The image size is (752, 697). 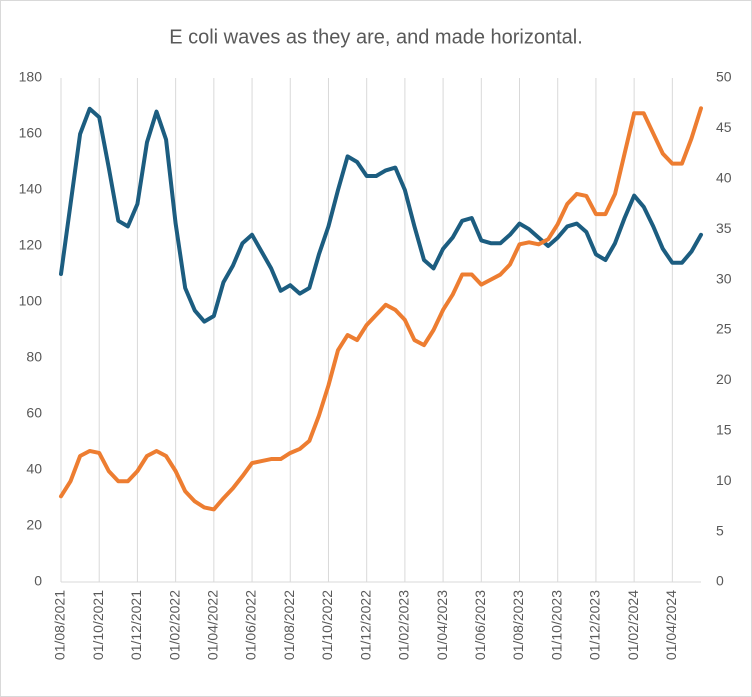 What do you see at coordinates (34, 525) in the screenshot?
I see `y-tick-label: 20` at bounding box center [34, 525].